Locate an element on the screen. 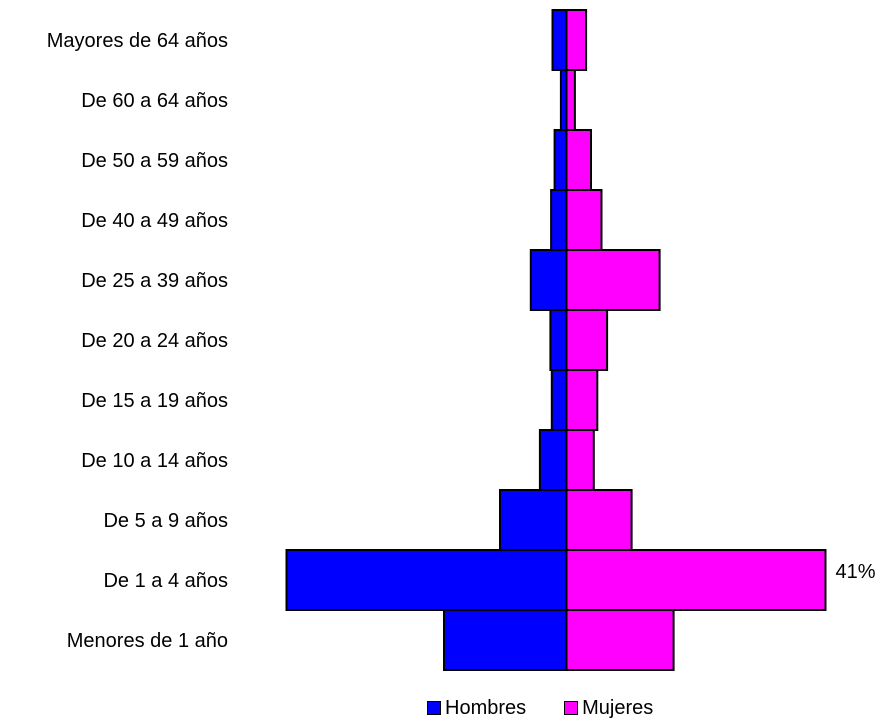 This screenshot has width=892, height=720. category-label: De 40 a 49 años is located at coordinates (154, 221).